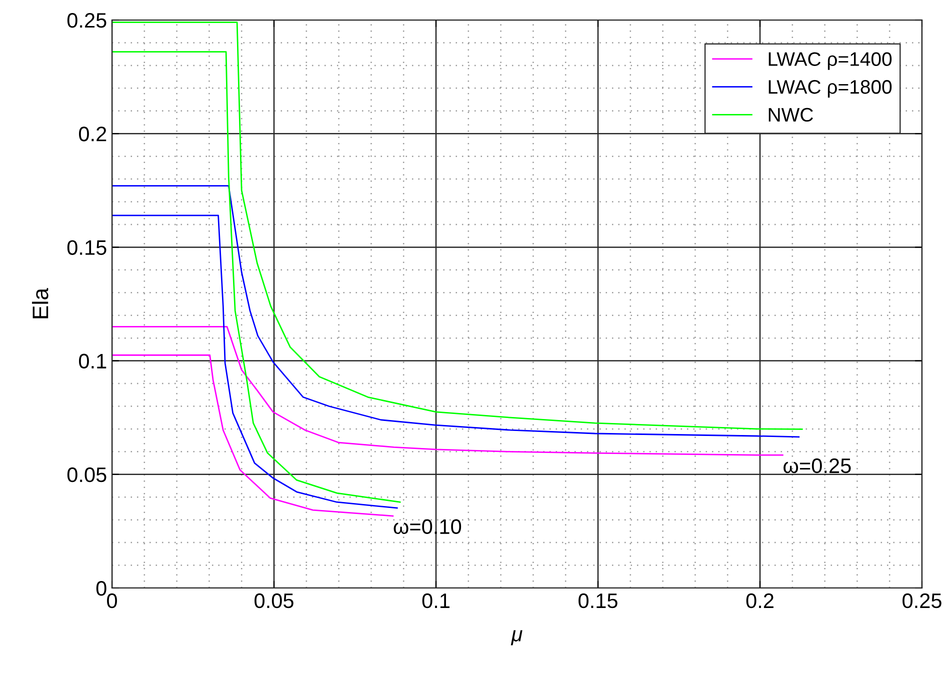 The height and width of the screenshot is (673, 946). What do you see at coordinates (830, 89) in the screenshot?
I see `legend-label: LWAC ρ=1800` at bounding box center [830, 89].